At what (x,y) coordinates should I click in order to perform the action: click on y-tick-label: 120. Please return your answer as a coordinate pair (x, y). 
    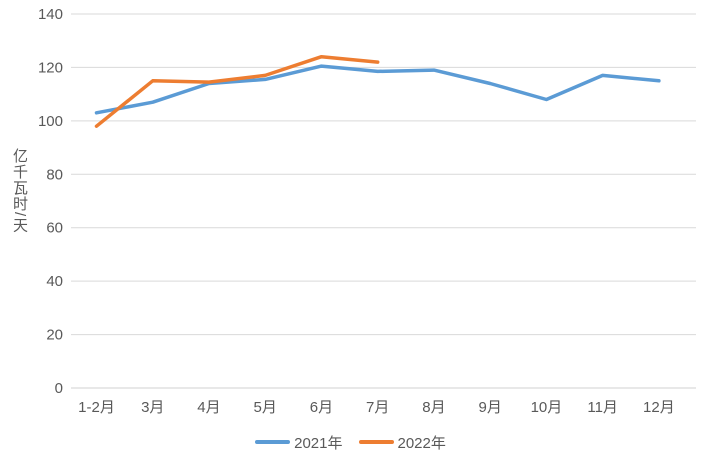
    Looking at the image, I should click on (50, 67).